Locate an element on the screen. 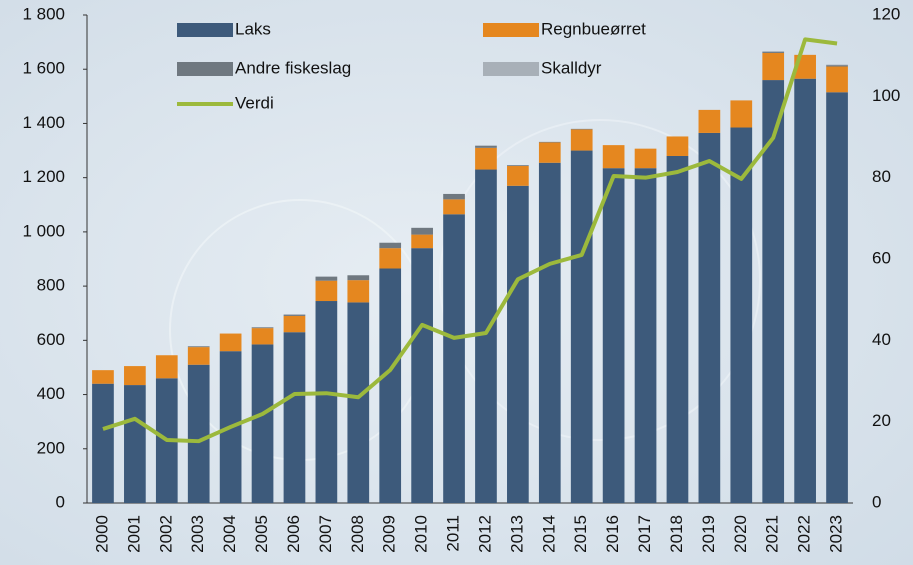  x-tick-label: 2016 is located at coordinates (612, 534).